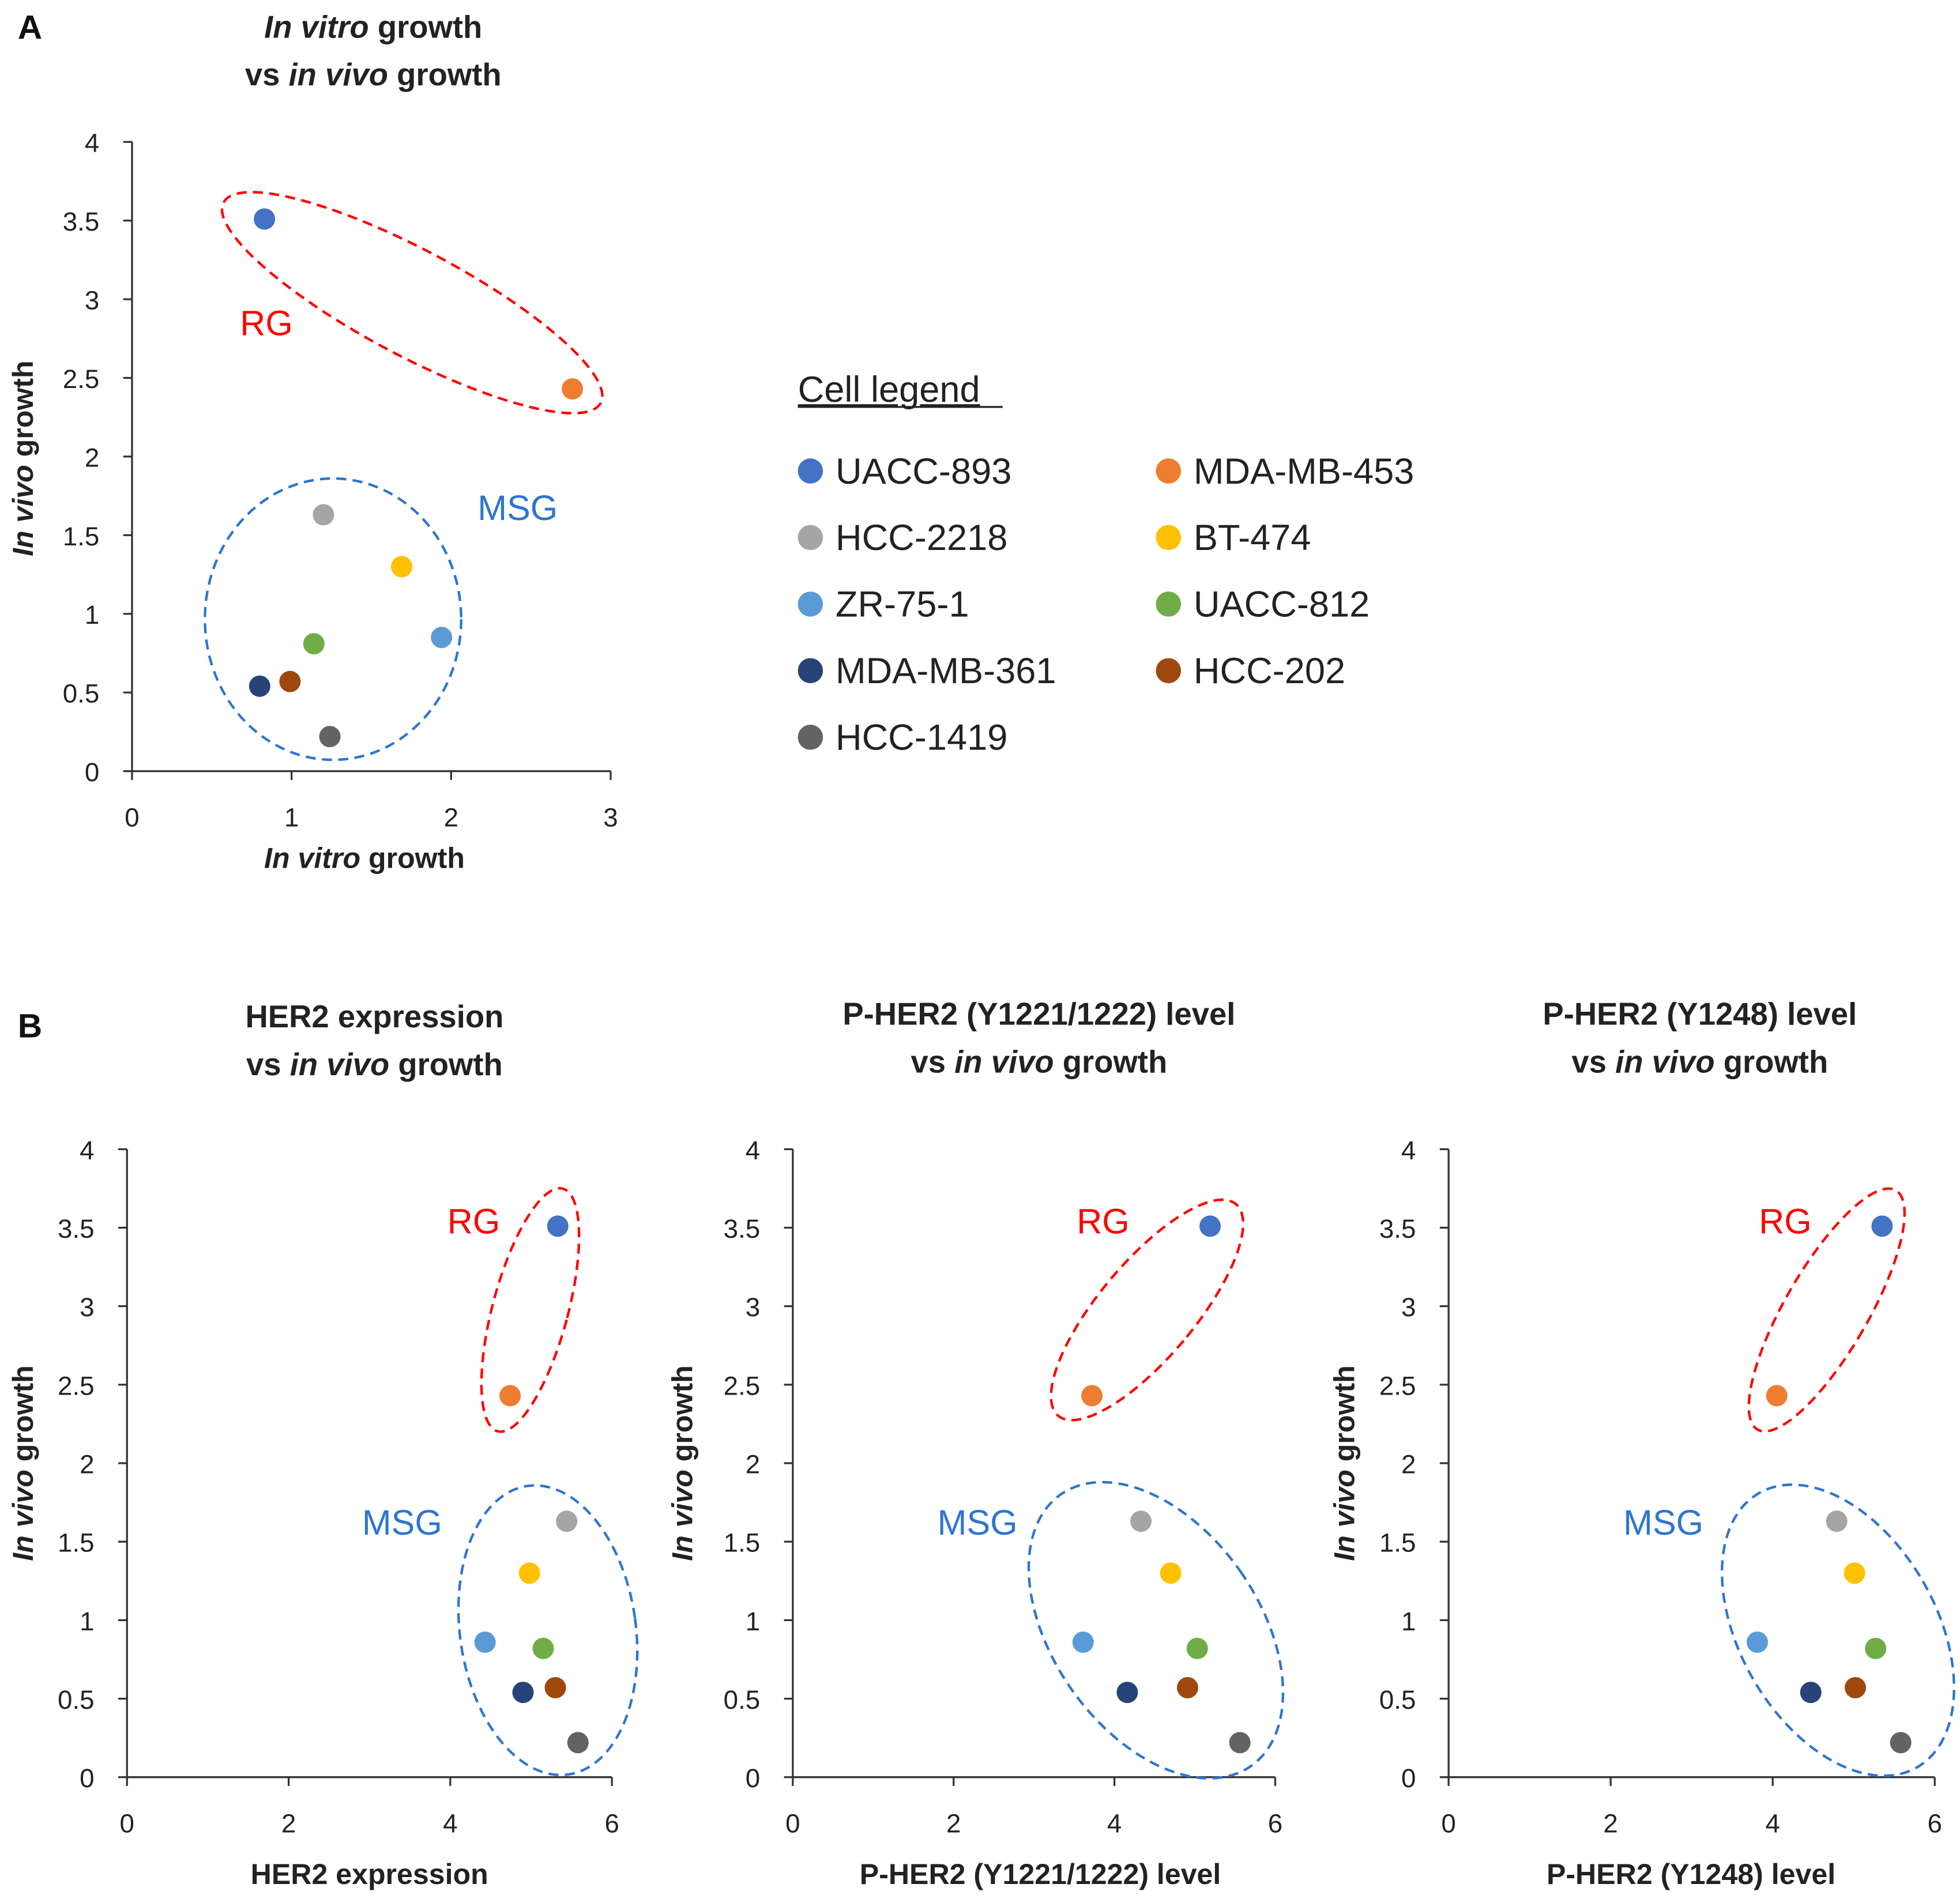 The height and width of the screenshot is (1899, 1960). What do you see at coordinates (30, 1026) in the screenshot?
I see `panel-letter-b: B` at bounding box center [30, 1026].